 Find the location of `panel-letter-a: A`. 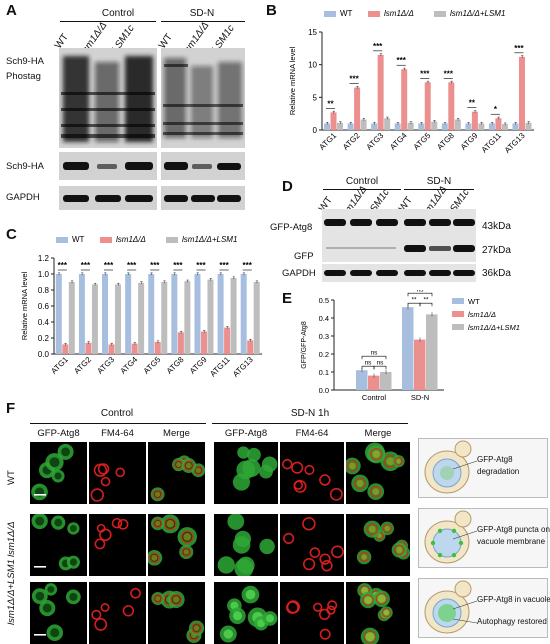

panel-letter-a: A is located at coordinates (11, 10).